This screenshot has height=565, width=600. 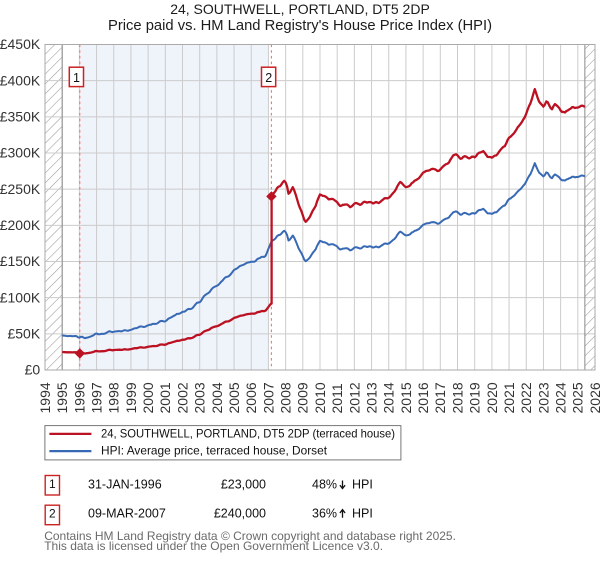 I want to click on svg-text: 2006, so click(x=251, y=397).